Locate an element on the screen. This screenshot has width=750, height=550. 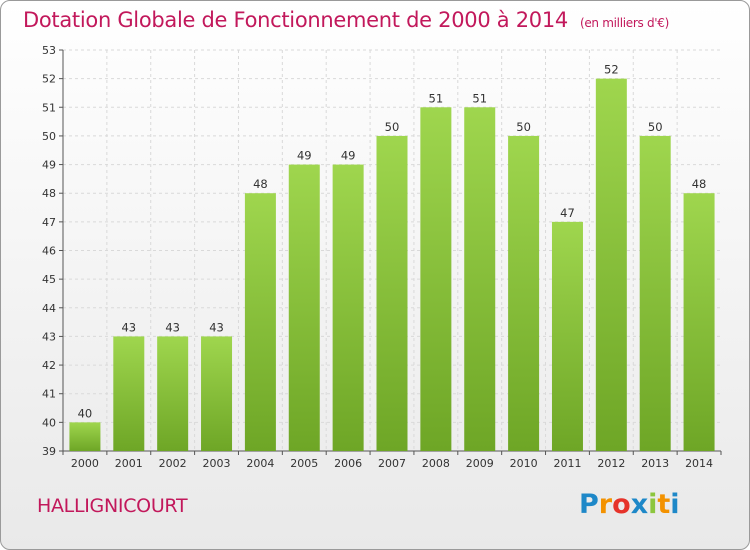
x-tick-label-2014: 2014 is located at coordinates (699, 463).